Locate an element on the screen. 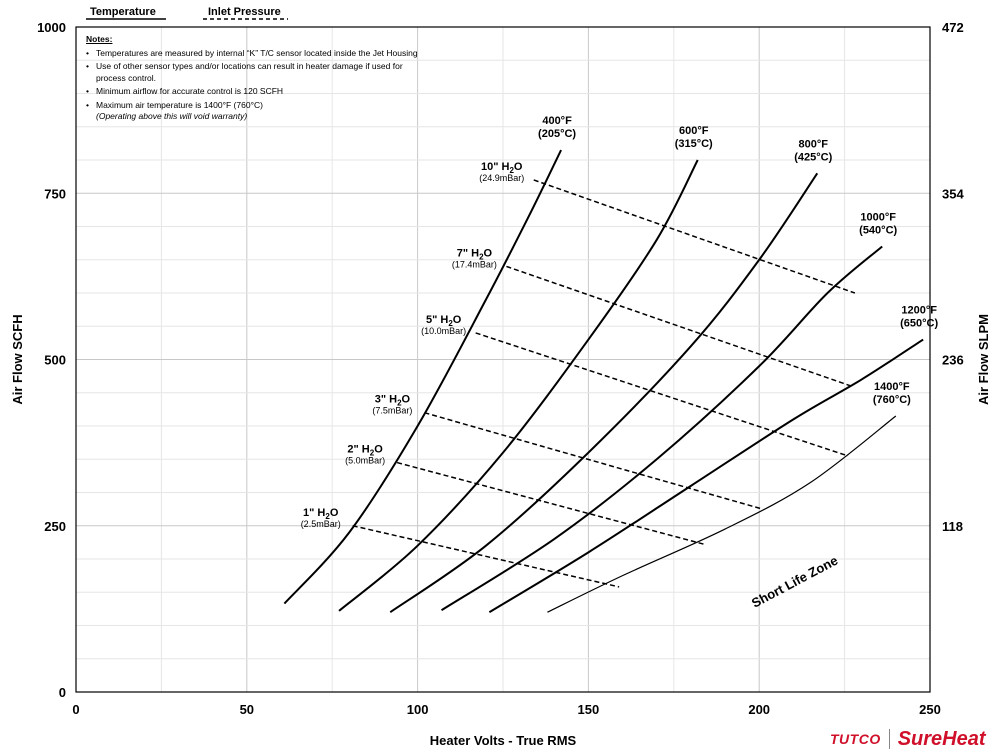 The width and height of the screenshot is (994, 755). temperature-label: 1000°F is located at coordinates (878, 217).